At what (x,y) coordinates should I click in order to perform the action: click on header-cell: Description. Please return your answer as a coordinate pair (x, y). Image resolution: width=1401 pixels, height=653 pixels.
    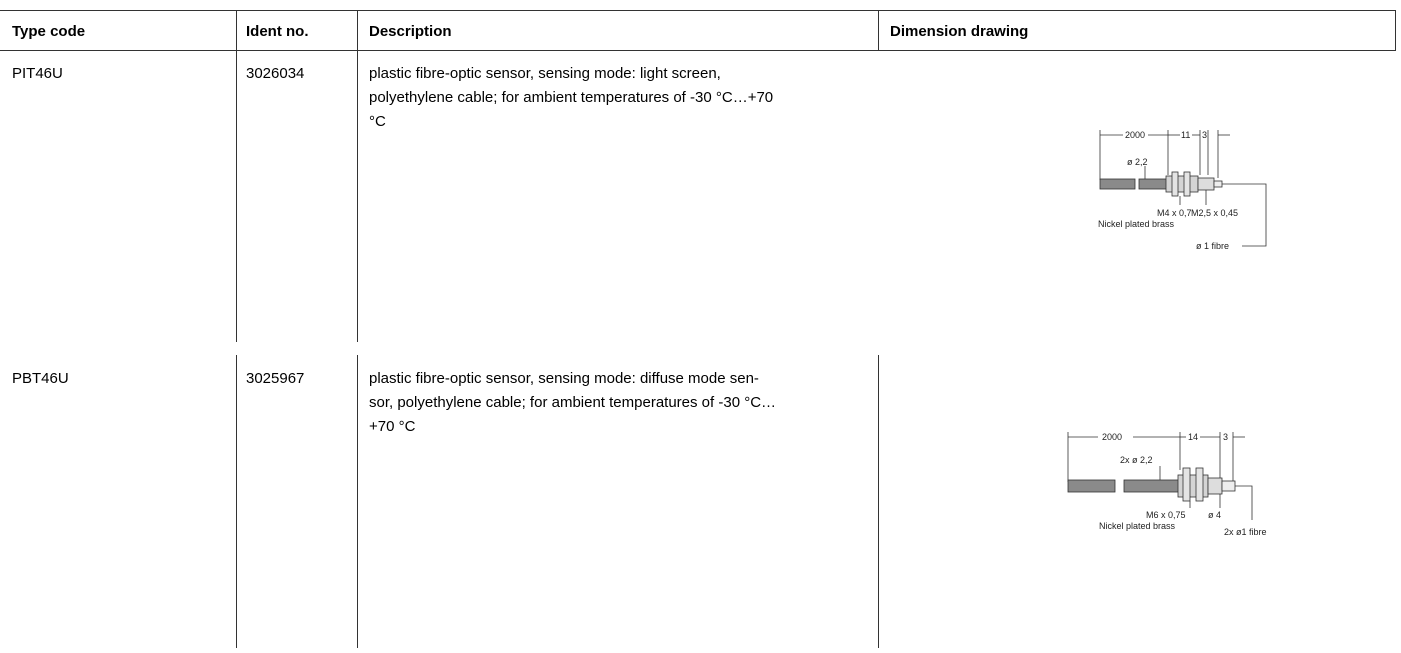
    Looking at the image, I should click on (410, 31).